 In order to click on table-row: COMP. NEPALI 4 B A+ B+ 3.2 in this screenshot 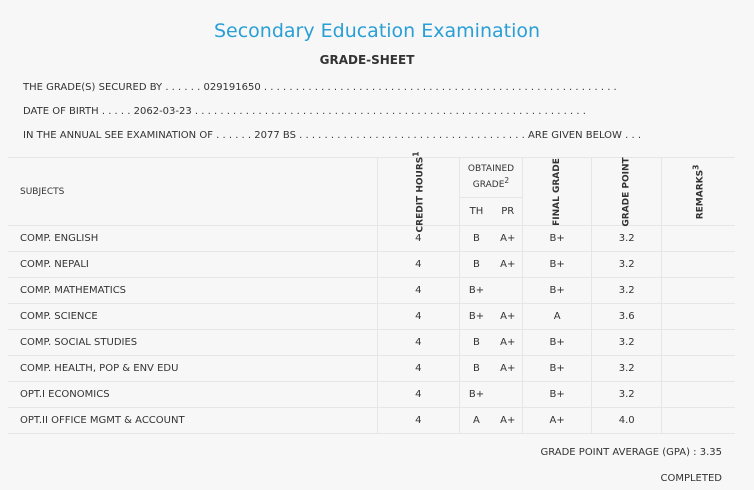, I will do `click(371, 264)`.